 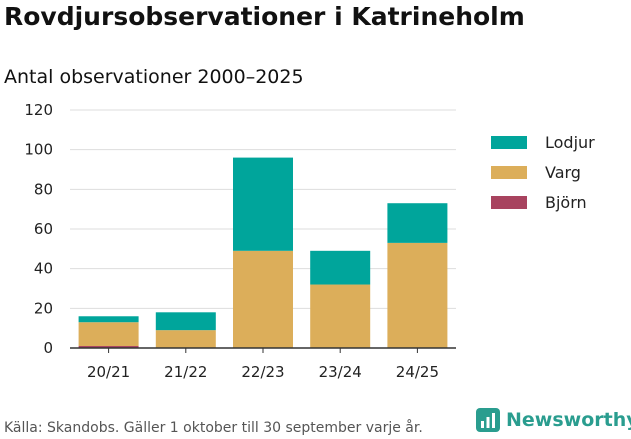 I want to click on brand-name: Newsworthy, so click(x=568, y=420).